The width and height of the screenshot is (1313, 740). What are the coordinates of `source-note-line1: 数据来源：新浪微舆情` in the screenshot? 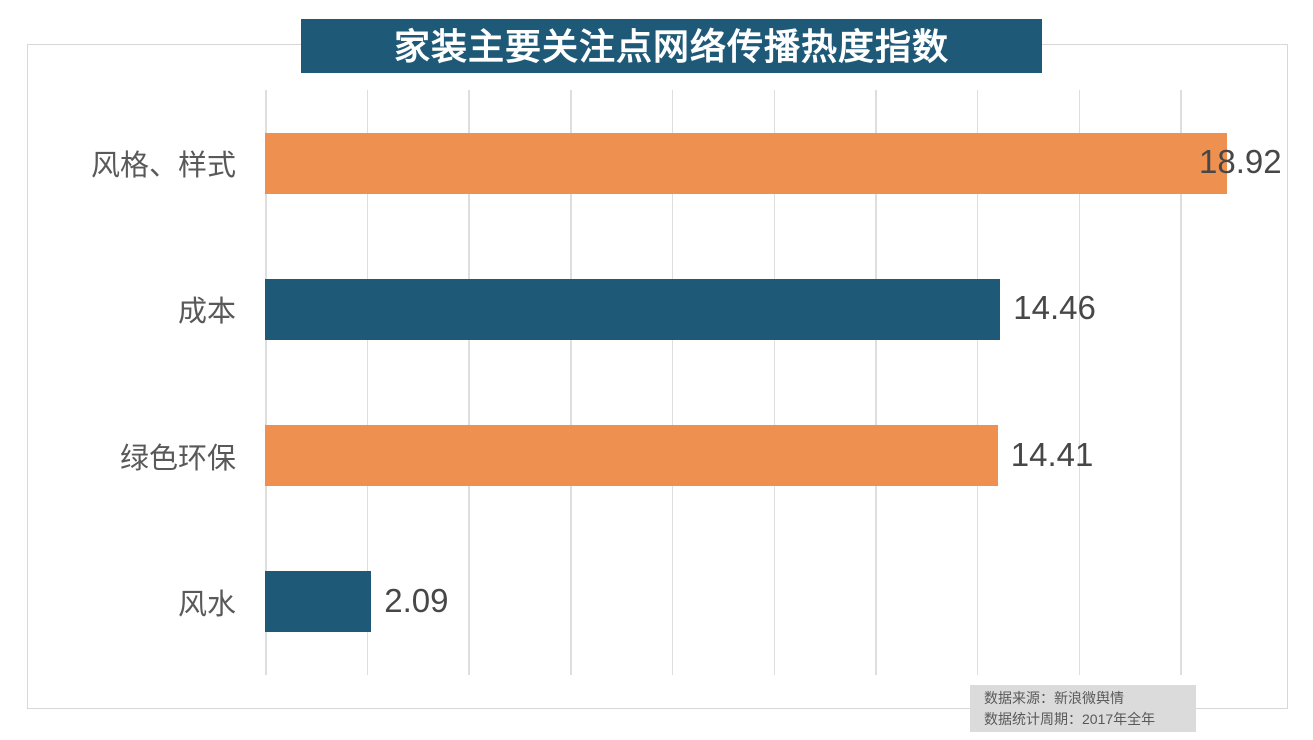 It's located at (1054, 698).